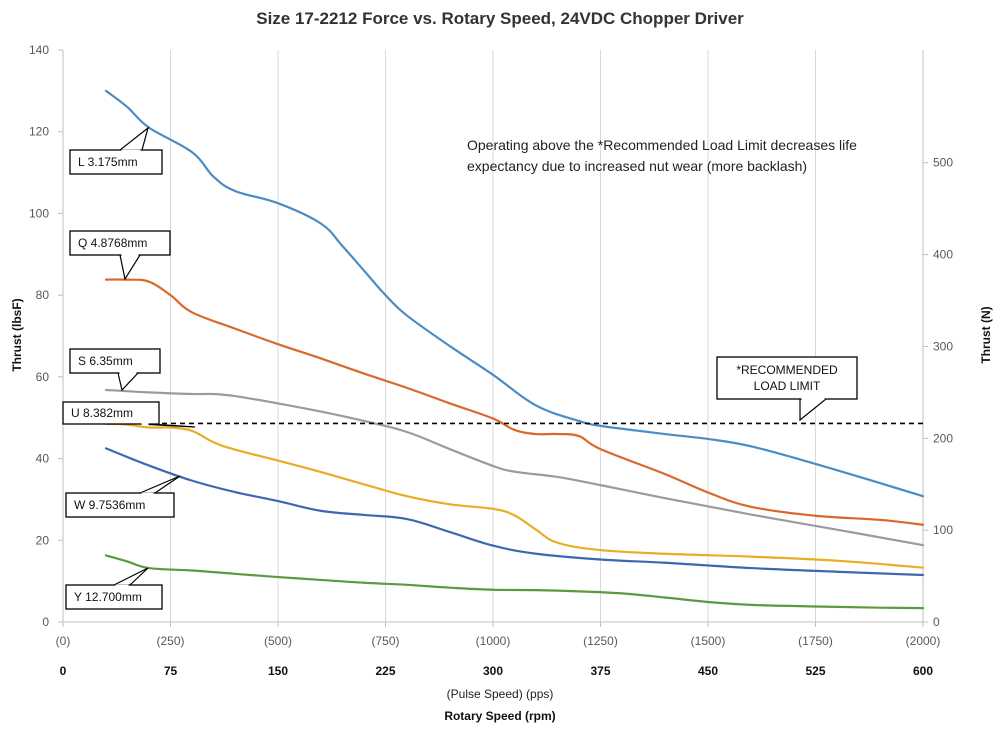 The height and width of the screenshot is (737, 1000). Describe the element at coordinates (278, 671) in the screenshot. I see `x-tick-label-rpm: 150` at that location.